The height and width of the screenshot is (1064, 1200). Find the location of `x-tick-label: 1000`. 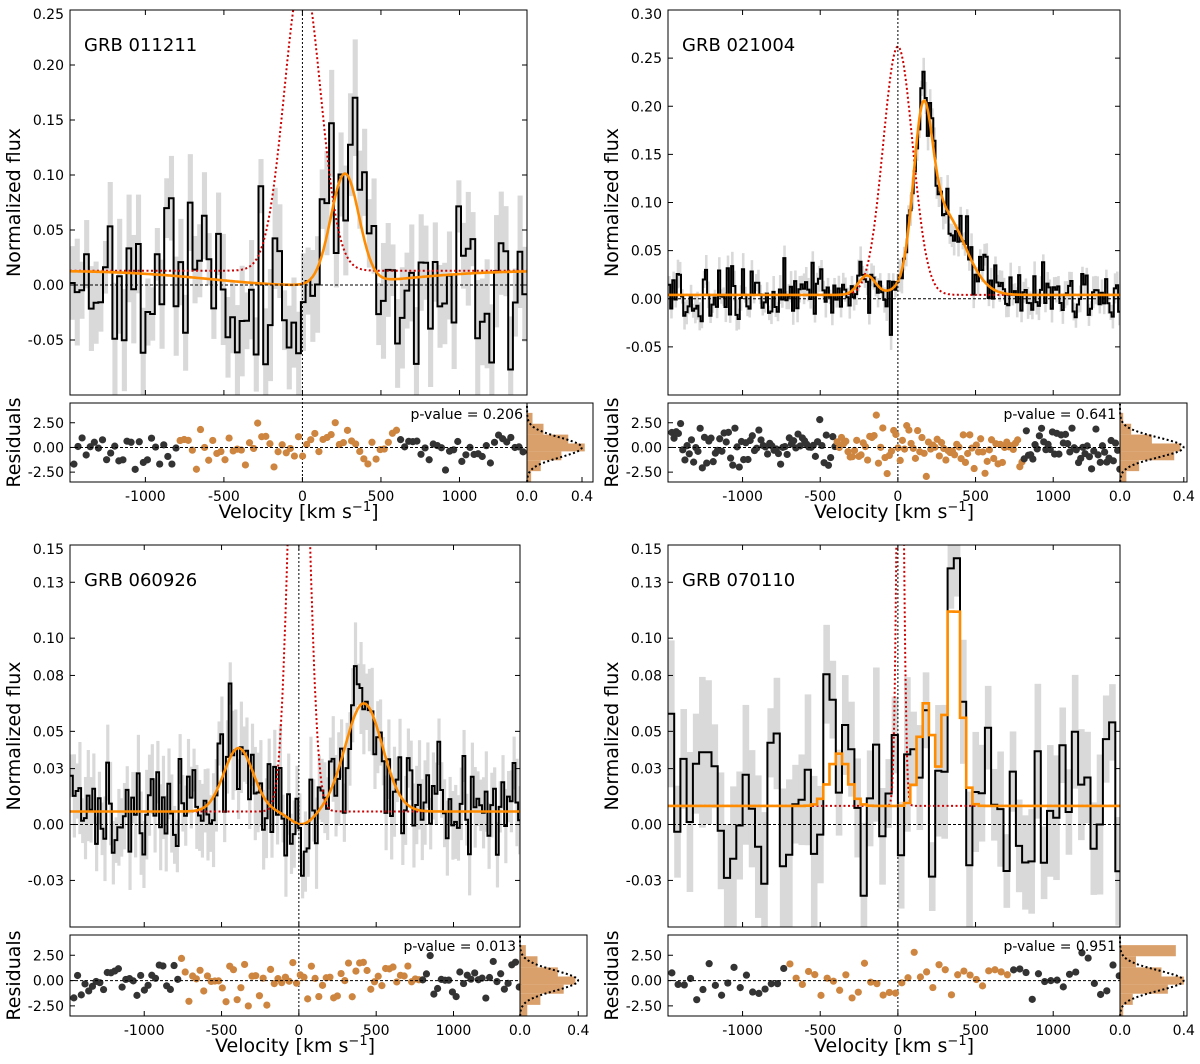

x-tick-label: 1000 is located at coordinates (460, 497).